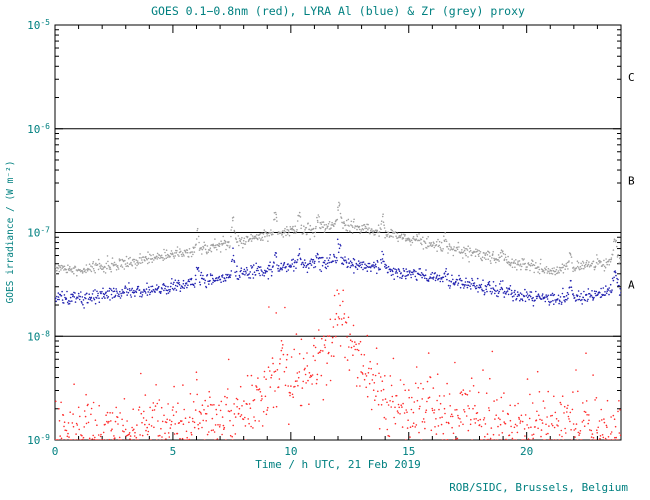 Image resolution: width=650 pixels, height=500 pixels. Describe the element at coordinates (538, 487) in the screenshot. I see `credit-text: ROB/SIDC, Brussels, Belgium` at that location.